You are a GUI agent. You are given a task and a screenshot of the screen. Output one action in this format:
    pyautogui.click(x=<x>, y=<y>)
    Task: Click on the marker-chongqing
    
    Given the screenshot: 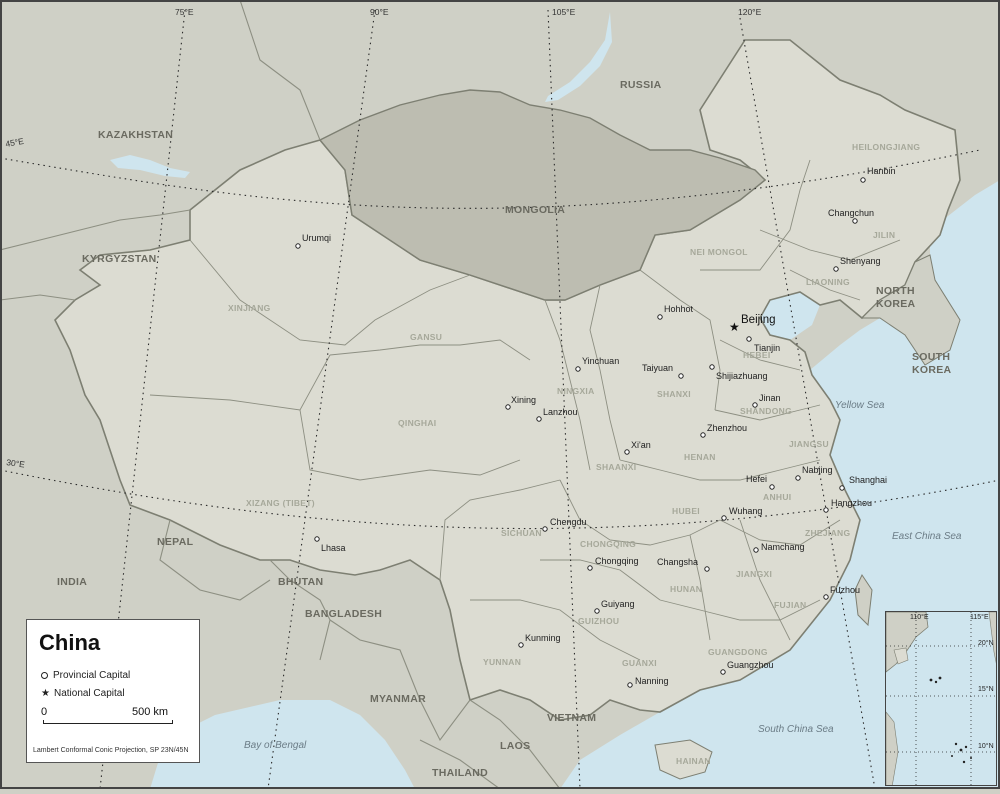 What is the action you would take?
    pyautogui.click(x=590, y=568)
    